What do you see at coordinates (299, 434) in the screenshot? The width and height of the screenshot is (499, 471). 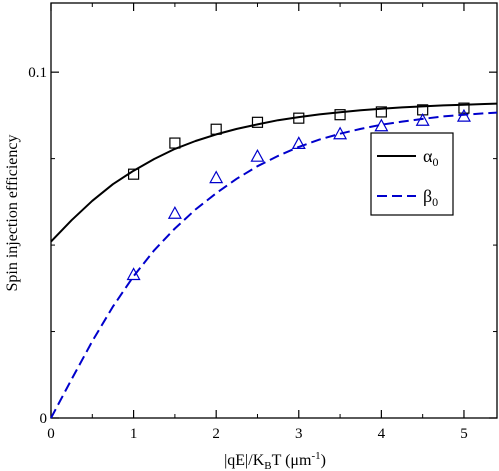 I see `x-tick-label: 3` at bounding box center [299, 434].